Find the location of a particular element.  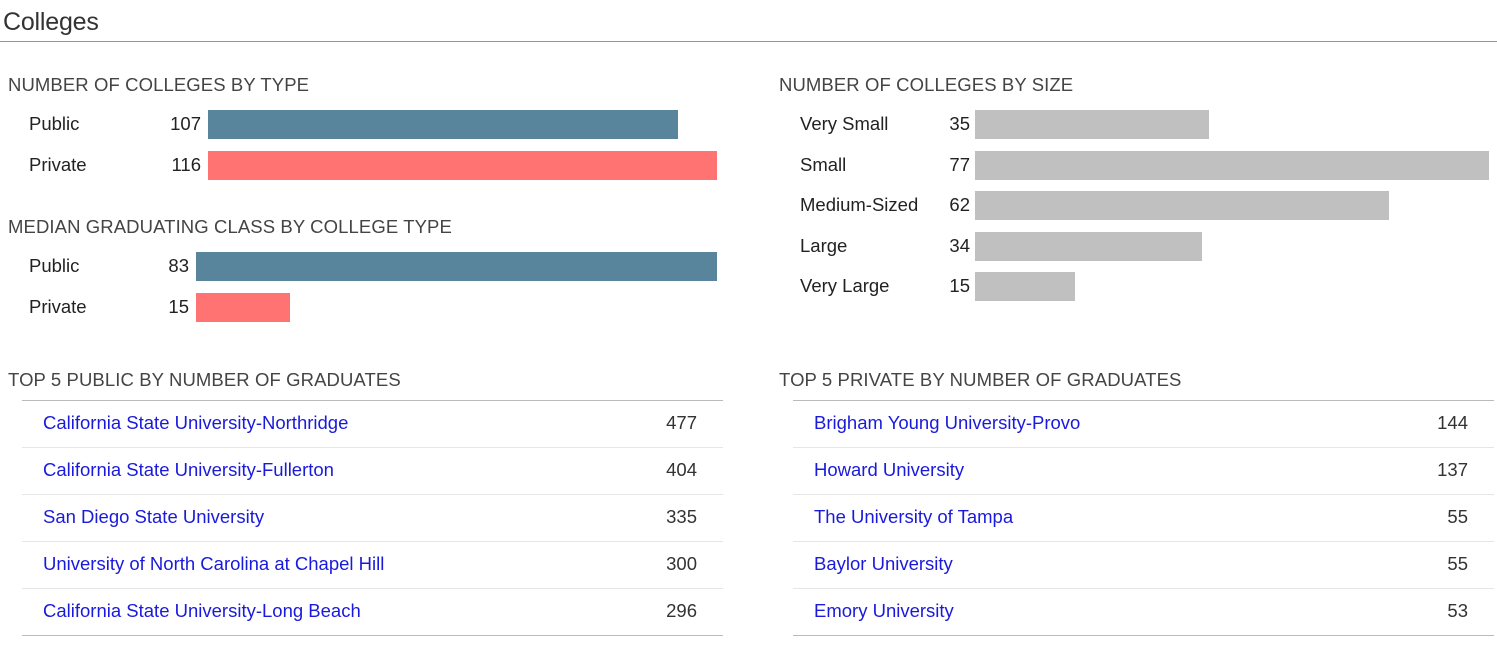

bar-label: Very Large is located at coordinates (845, 285).